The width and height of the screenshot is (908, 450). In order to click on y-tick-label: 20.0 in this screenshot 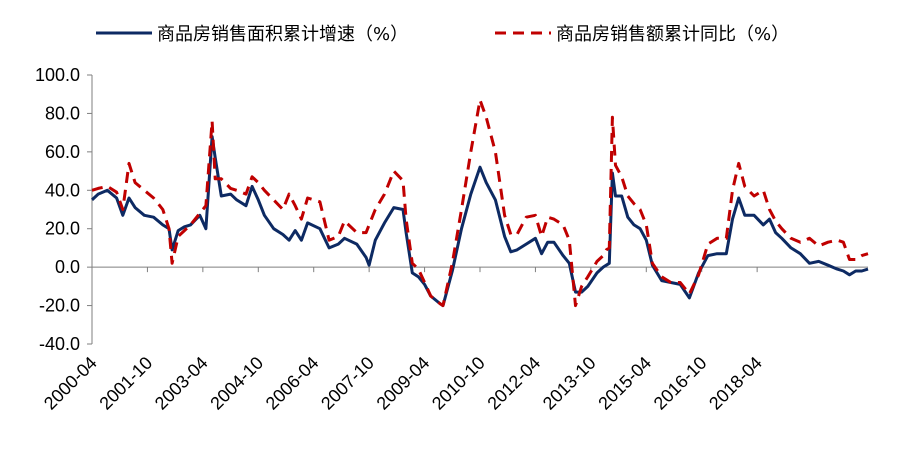, I will do `click(62, 229)`.